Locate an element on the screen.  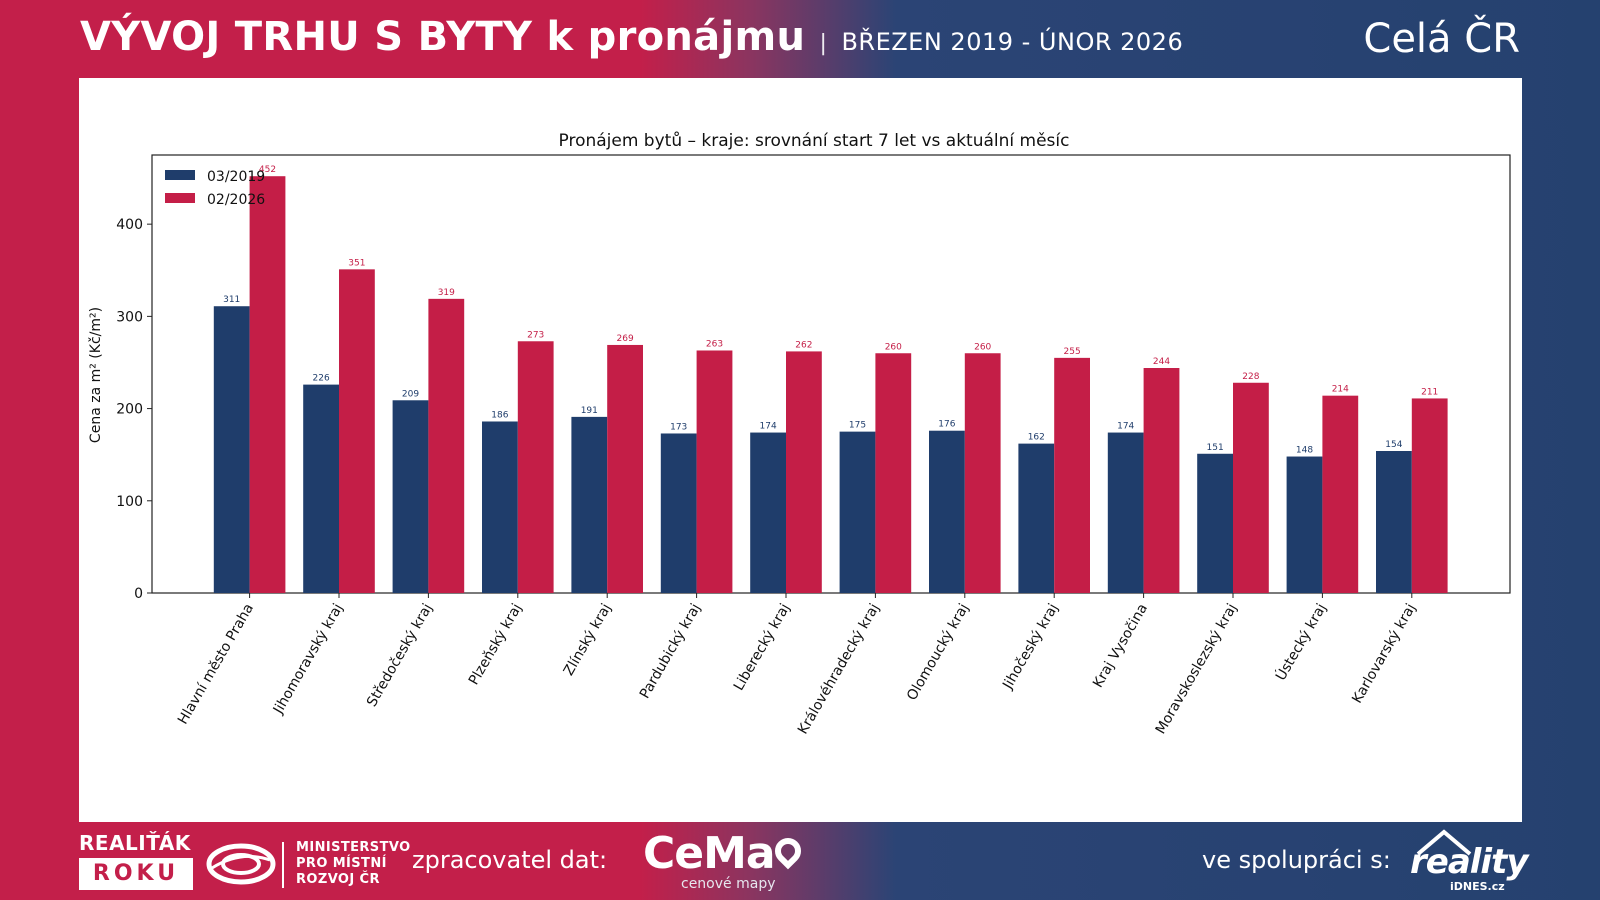
cemap-subtitle: cenové mapy is located at coordinates (728, 884).